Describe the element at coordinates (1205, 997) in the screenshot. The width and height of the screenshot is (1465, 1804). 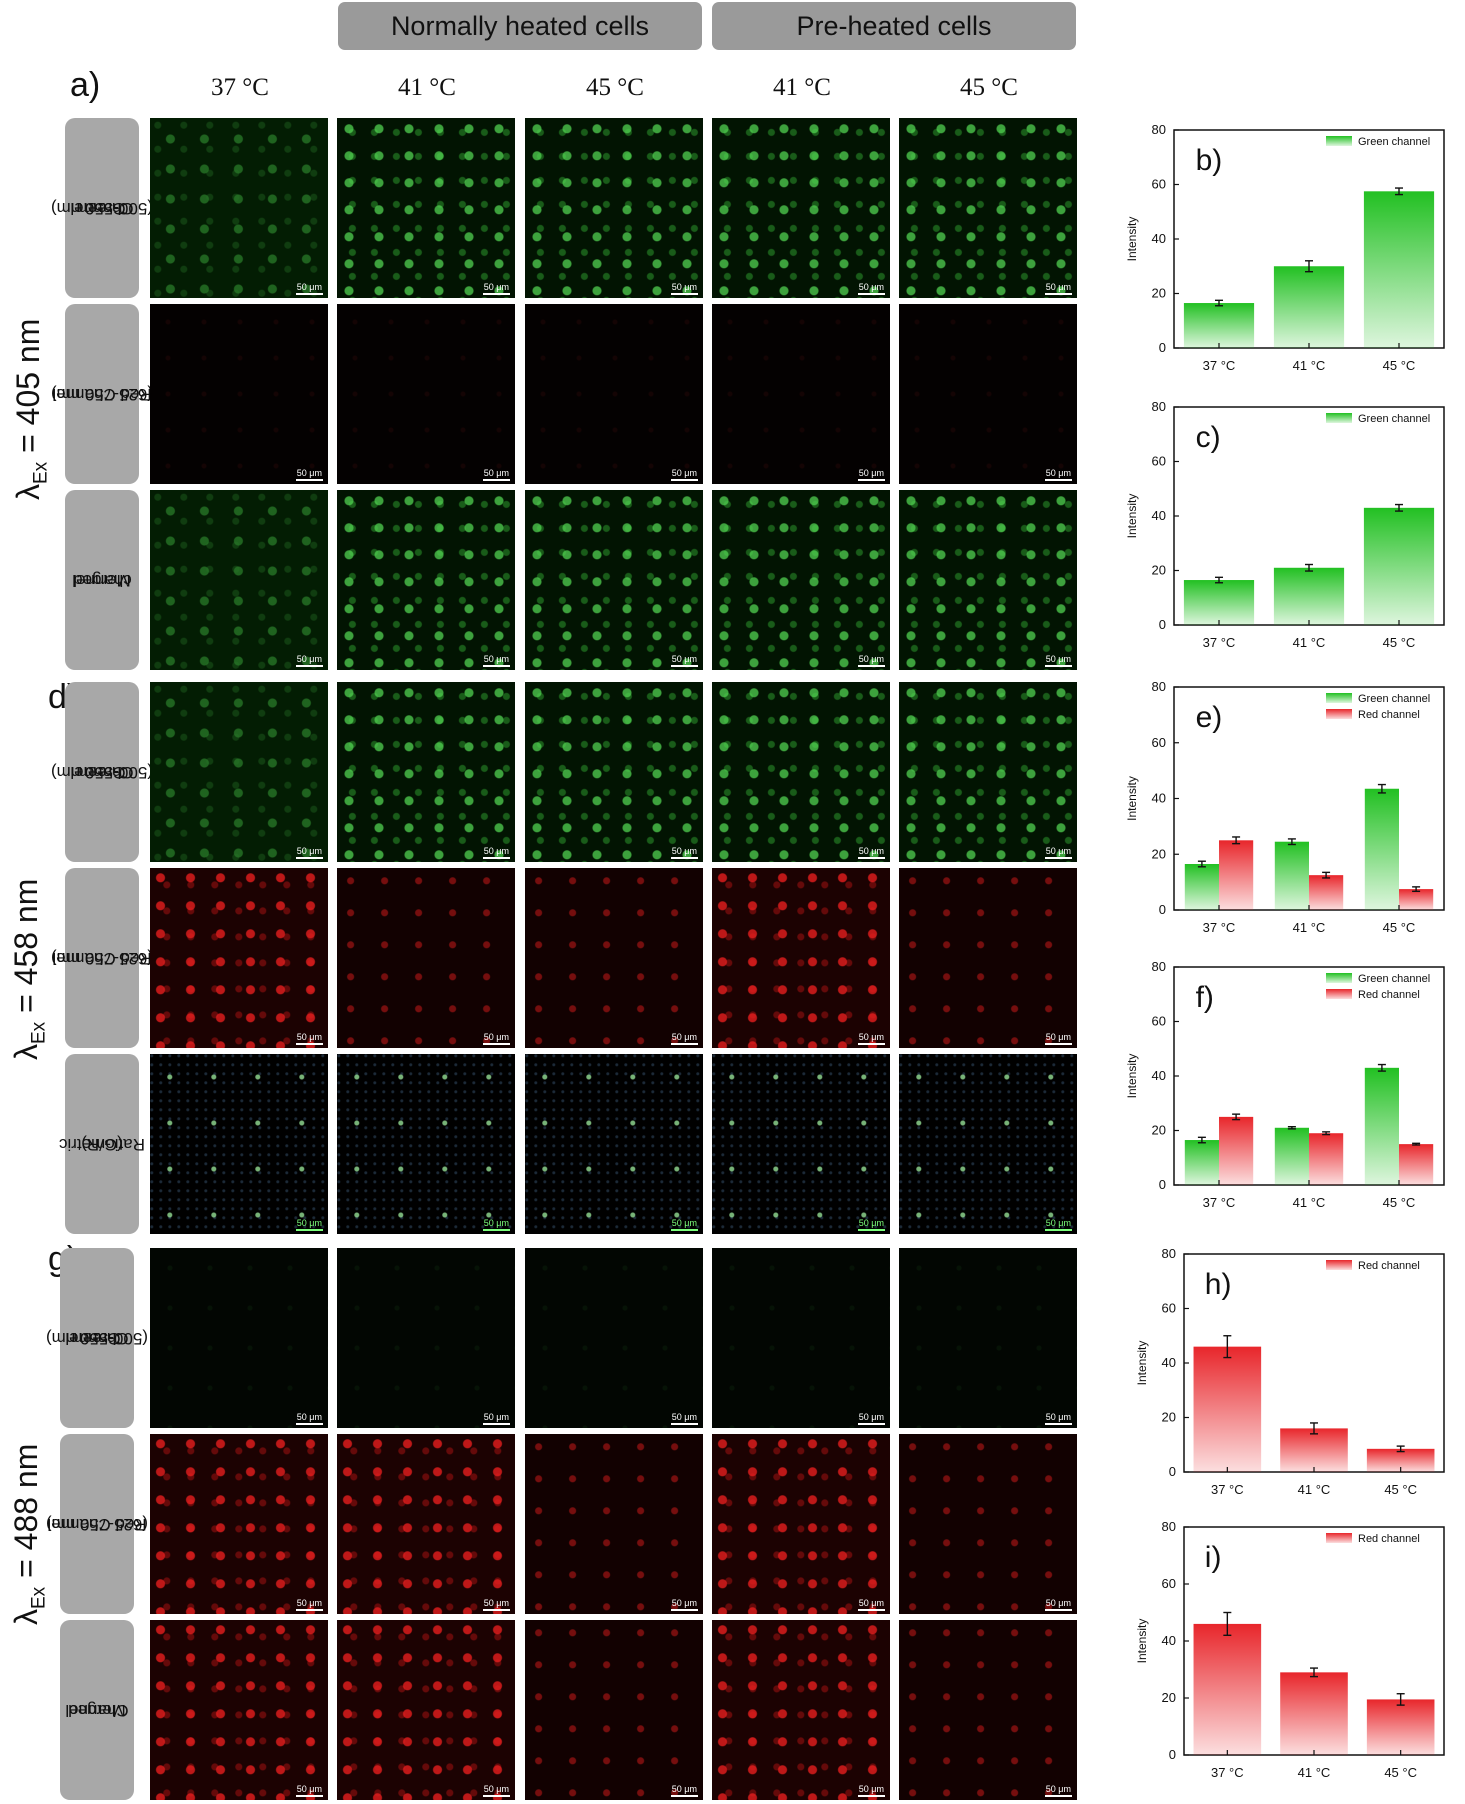
I see `chart-panel-label: f)` at that location.